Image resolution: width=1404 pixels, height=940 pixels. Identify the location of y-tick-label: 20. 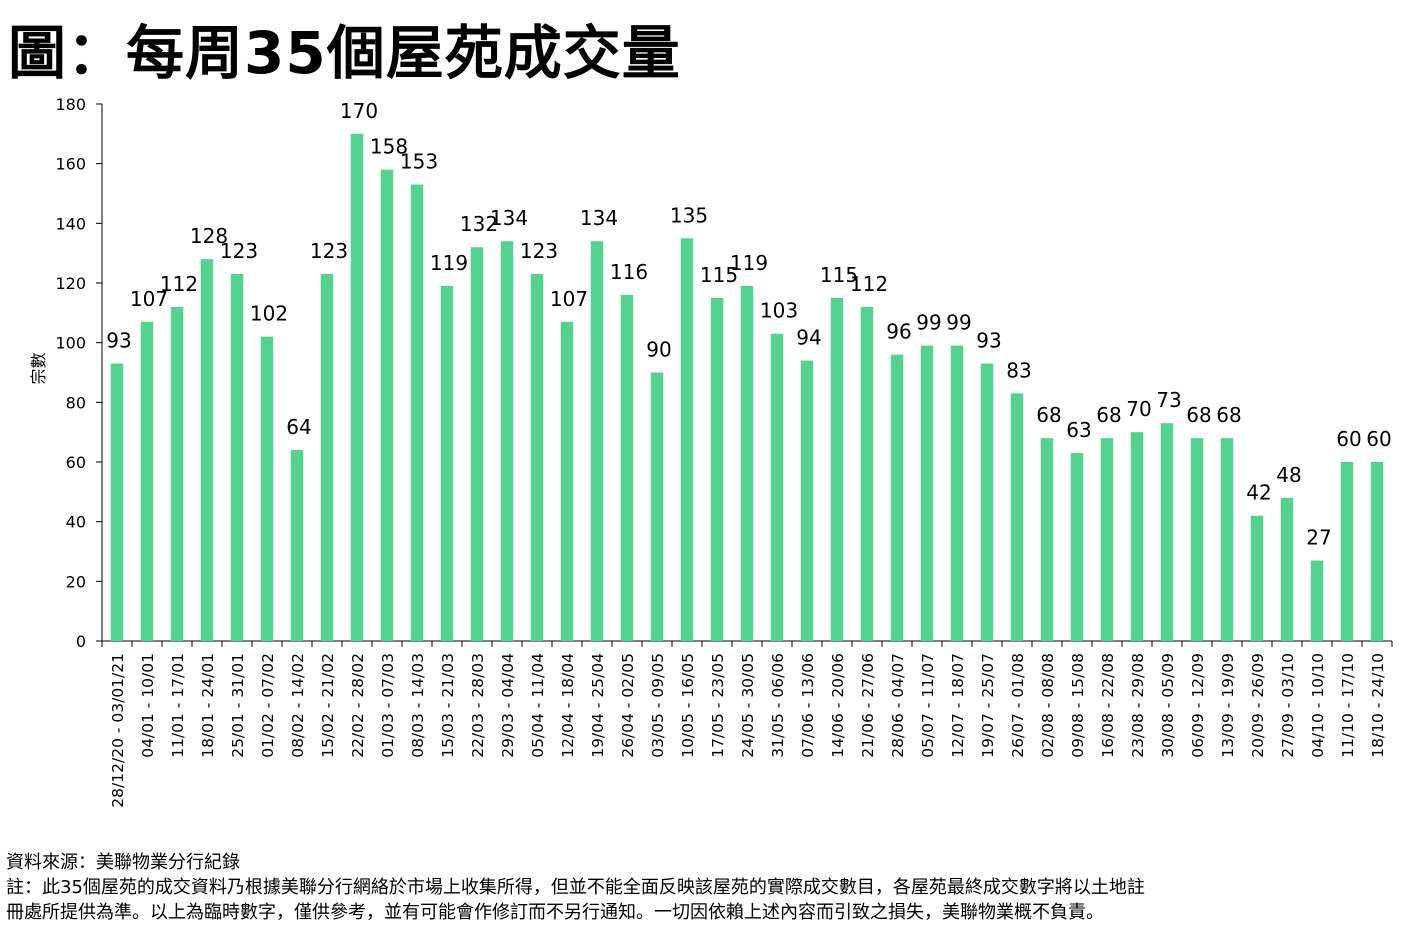
(76, 581).